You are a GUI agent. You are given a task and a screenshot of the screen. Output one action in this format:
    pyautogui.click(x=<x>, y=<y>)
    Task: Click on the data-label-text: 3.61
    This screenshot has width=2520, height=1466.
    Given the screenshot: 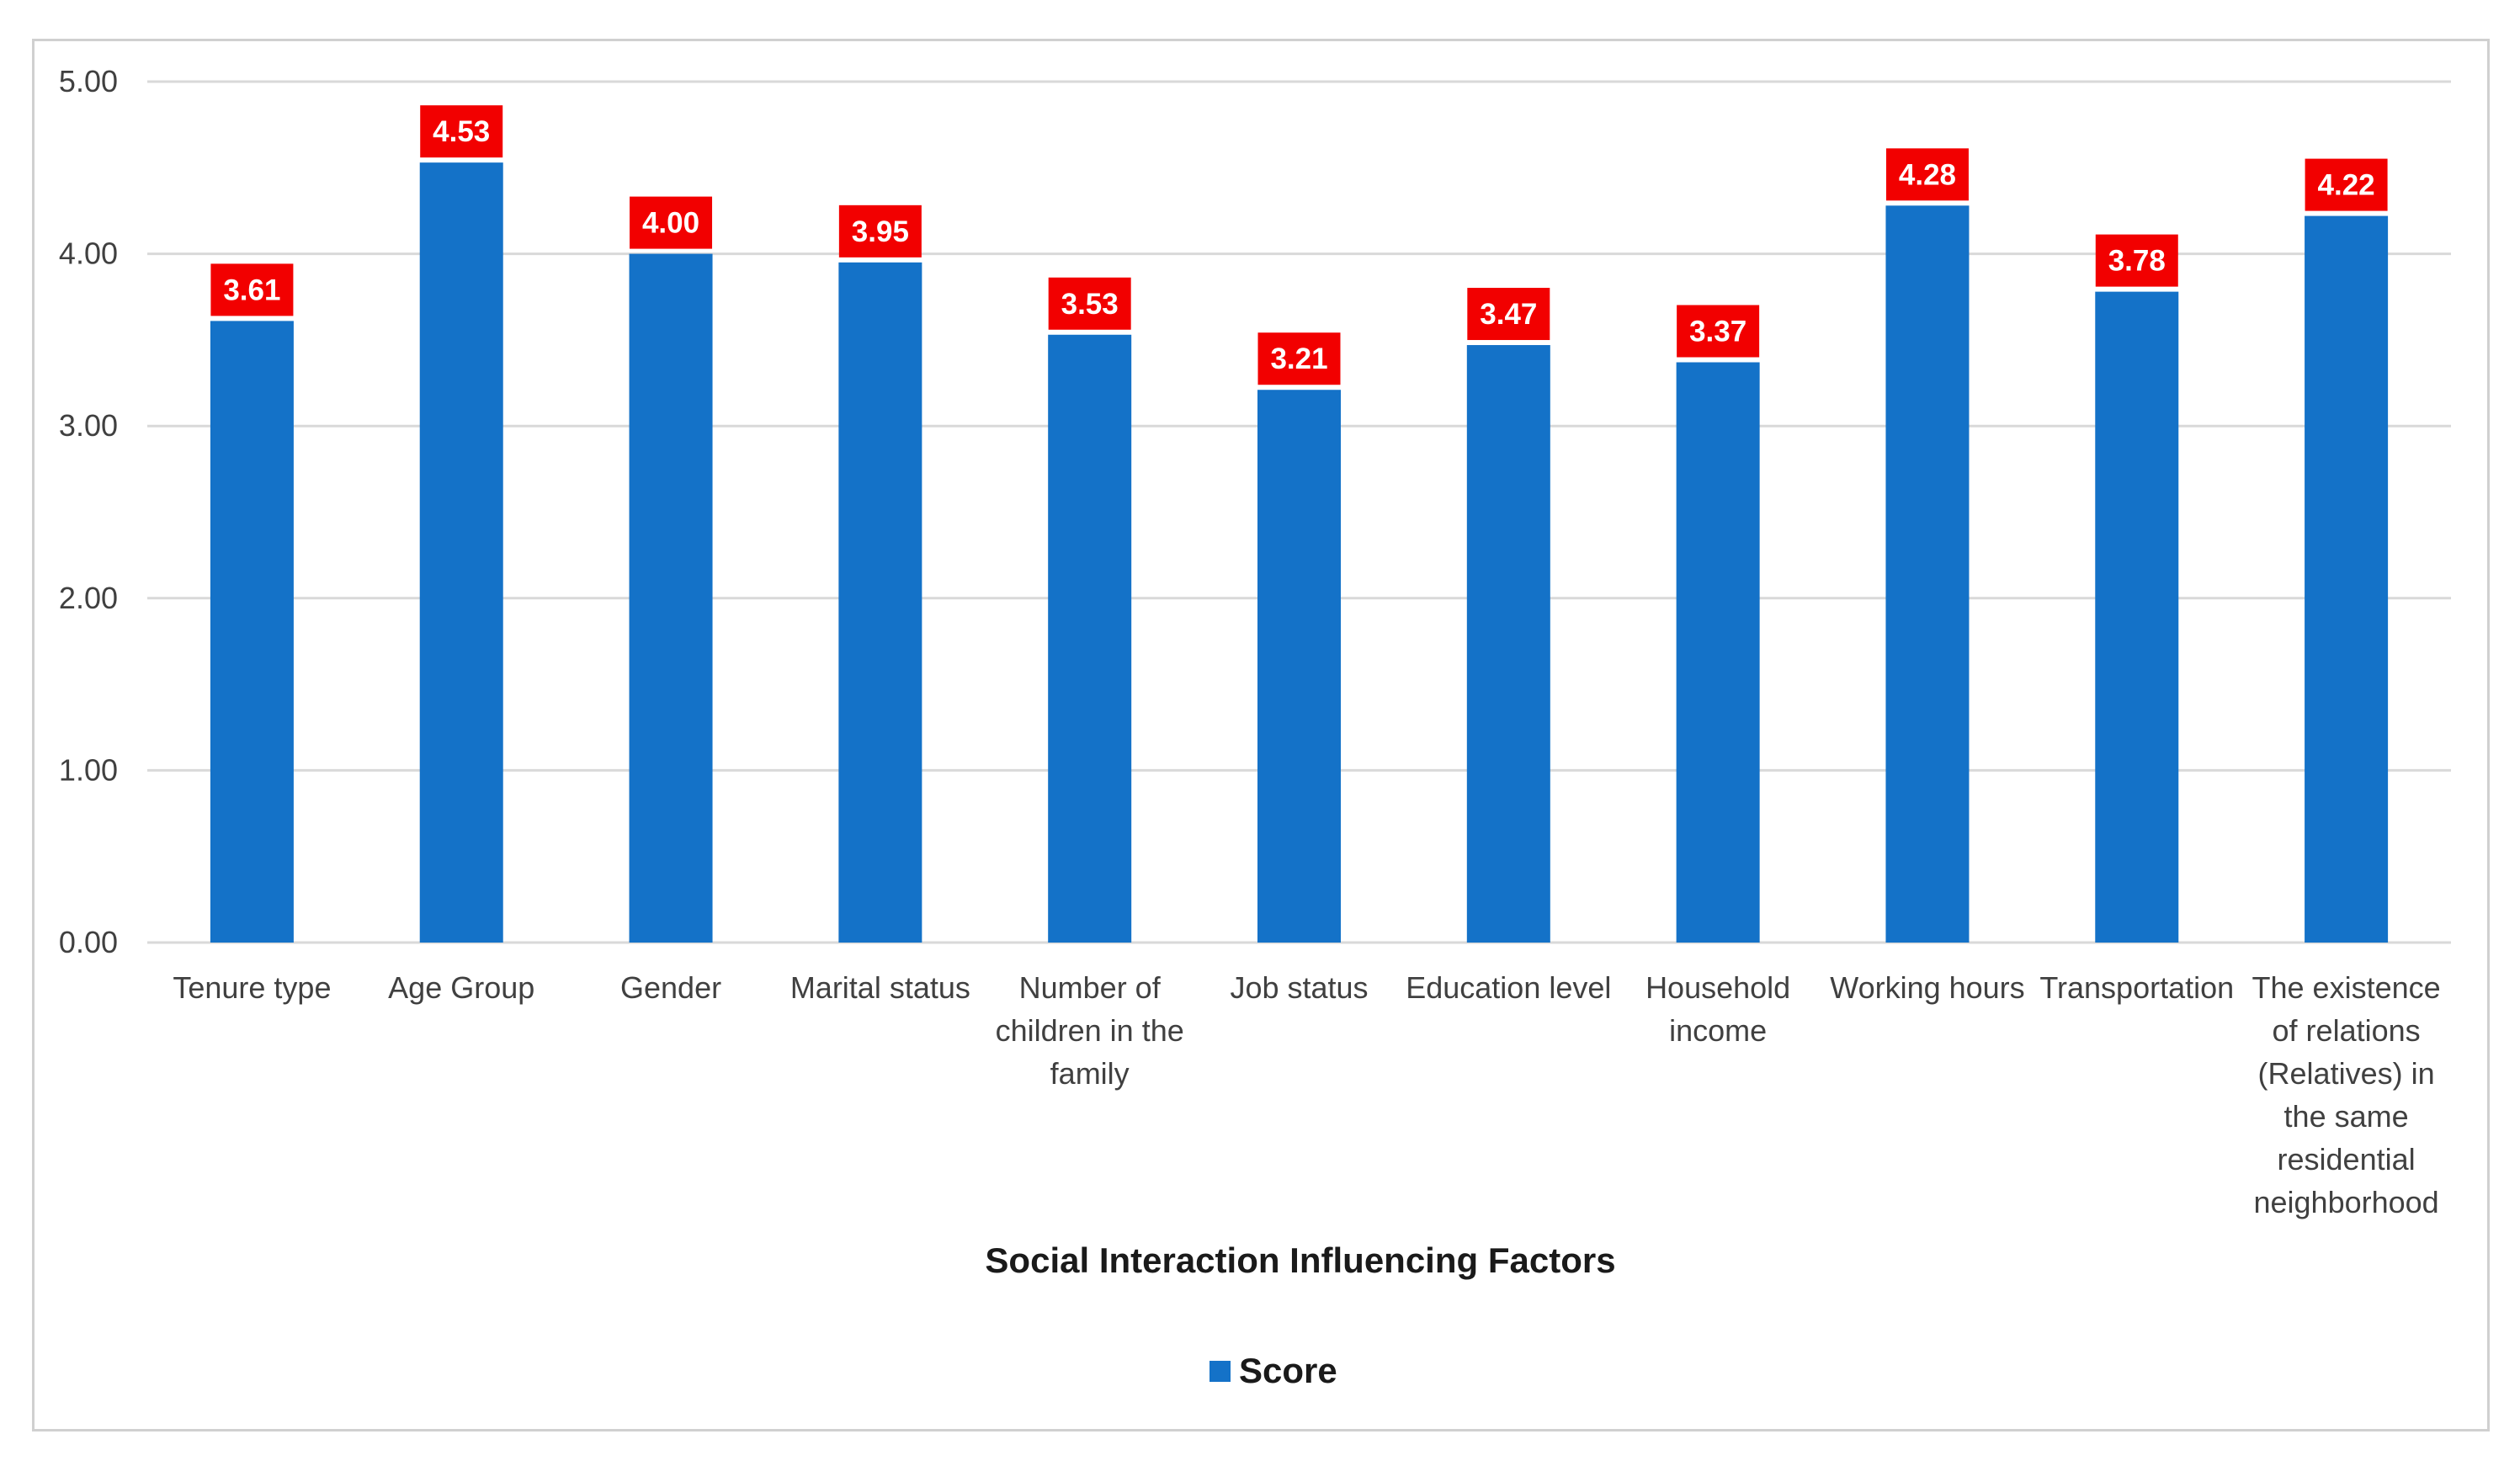 What is the action you would take?
    pyautogui.click(x=251, y=290)
    